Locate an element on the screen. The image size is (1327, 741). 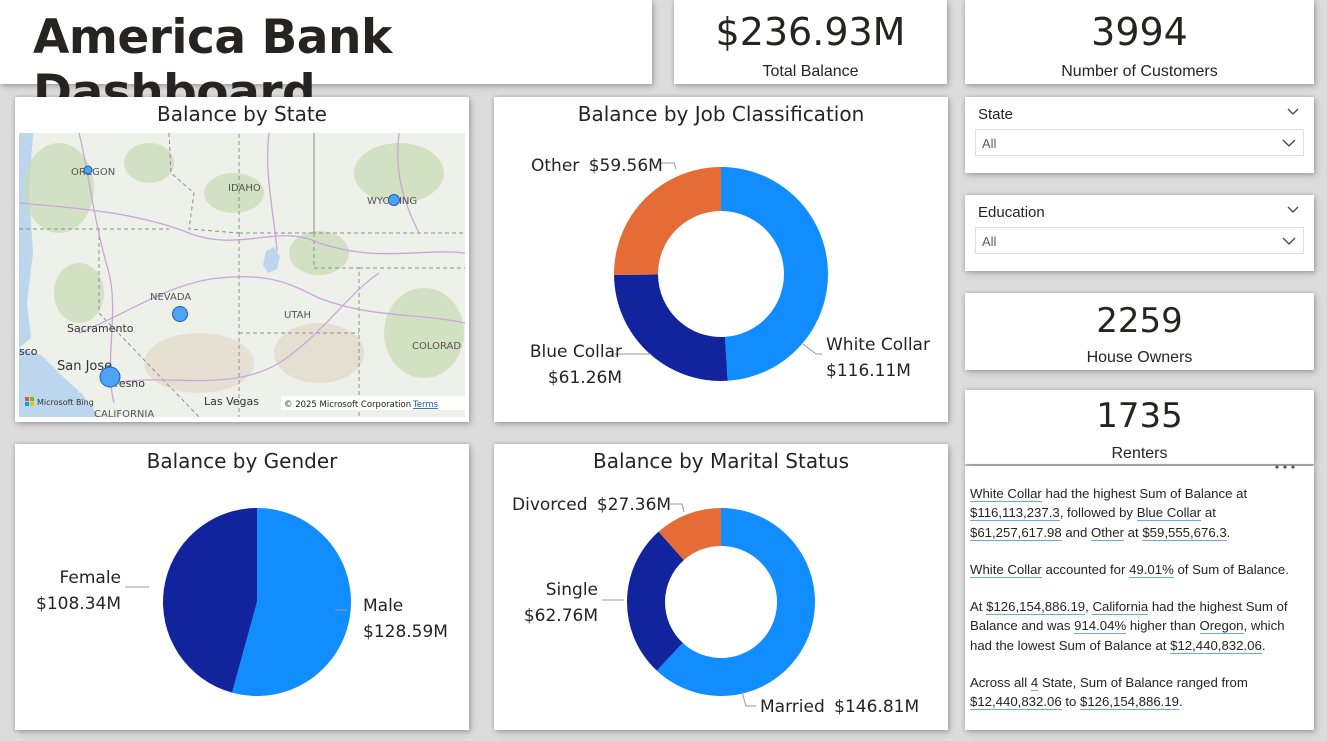
marital-slice-single is located at coordinates (655, 601).